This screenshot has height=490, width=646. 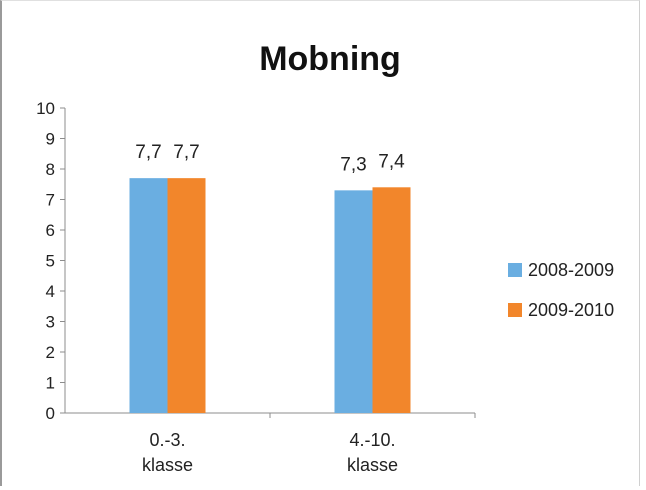 What do you see at coordinates (571, 270) in the screenshot?
I see `legend-label: 2008-2009` at bounding box center [571, 270].